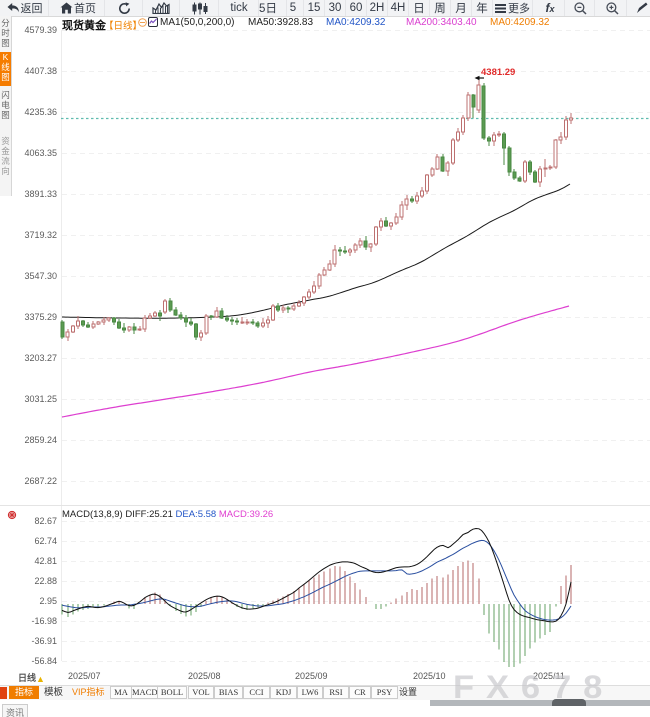  I want to click on svg-text: -36.91, so click(44, 641).